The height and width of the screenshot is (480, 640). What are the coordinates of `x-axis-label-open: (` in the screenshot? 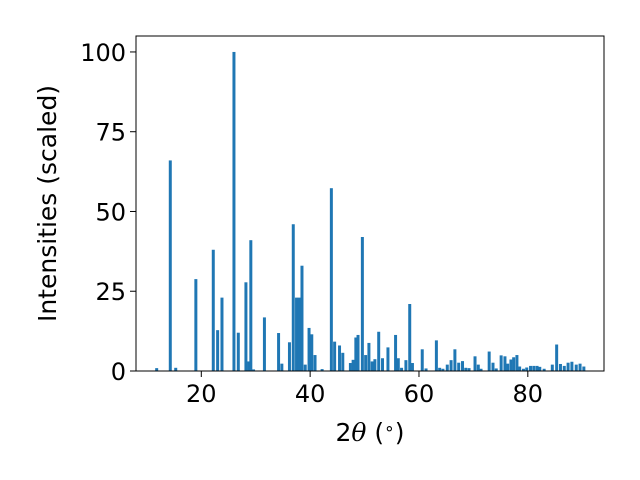 It's located at (375, 432).